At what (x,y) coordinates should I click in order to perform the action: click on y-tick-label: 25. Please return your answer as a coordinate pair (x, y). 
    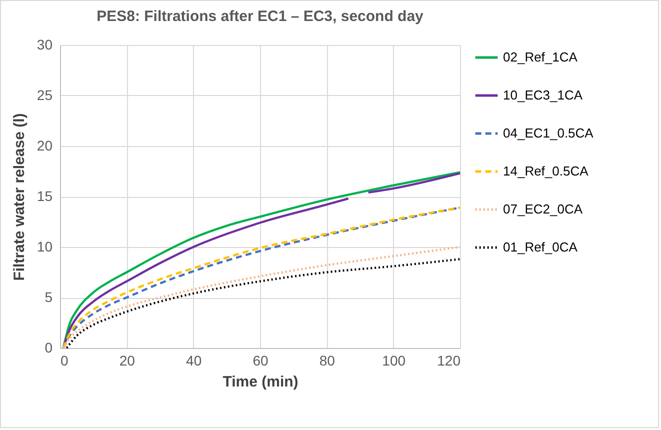
    Looking at the image, I should click on (44, 95).